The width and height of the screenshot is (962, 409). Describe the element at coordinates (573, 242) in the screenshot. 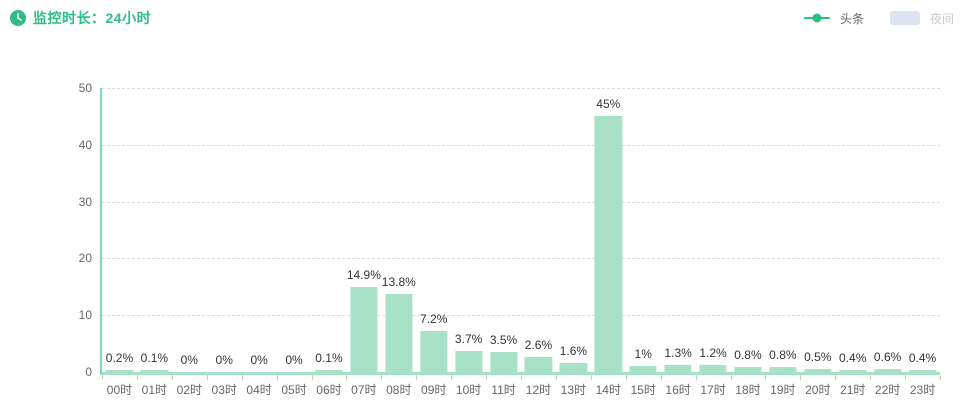

I see `chart-column: 1.6% 13时` at that location.